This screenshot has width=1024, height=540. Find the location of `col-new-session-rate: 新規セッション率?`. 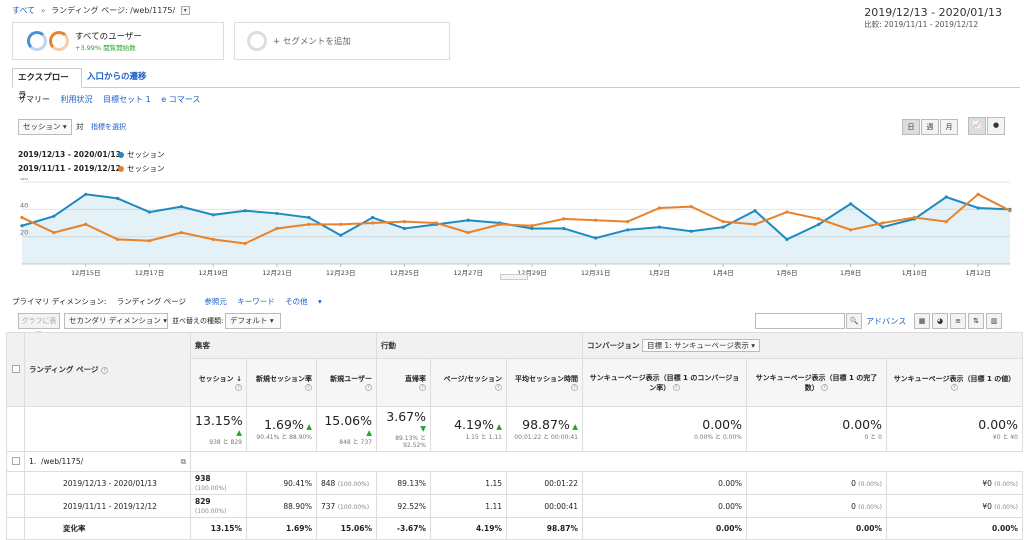

col-new-session-rate: 新規セッション率? is located at coordinates (281, 382).